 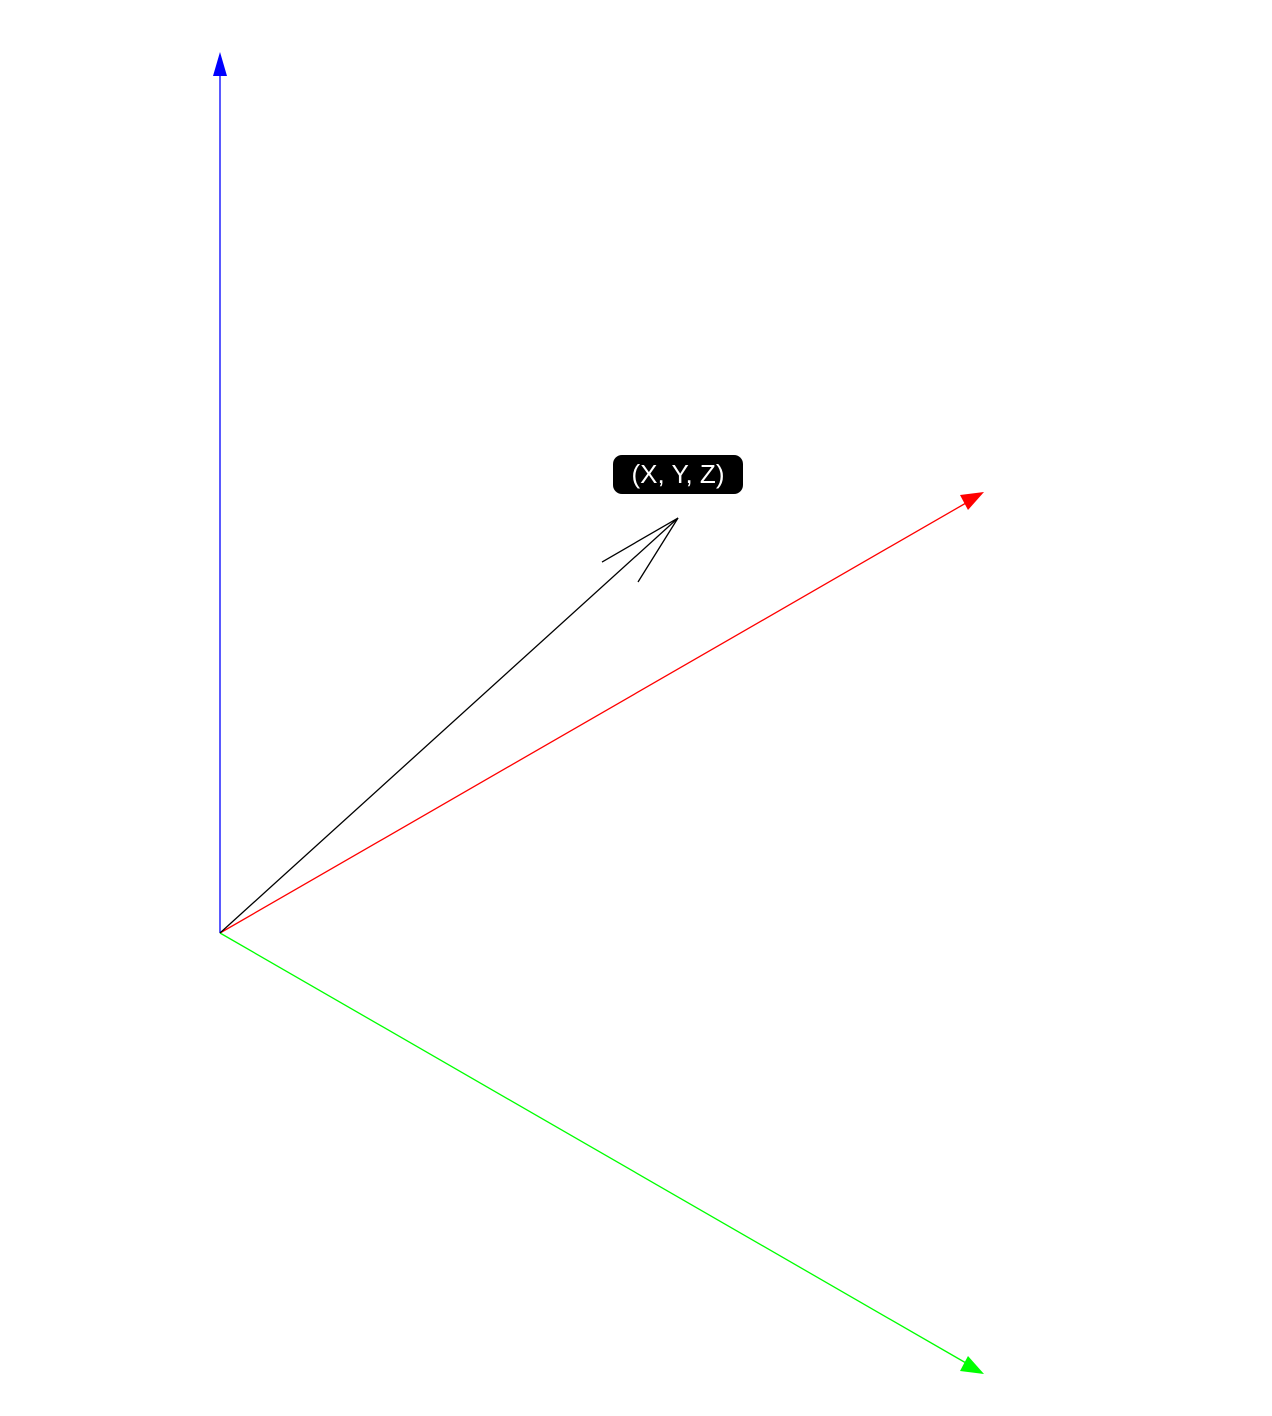 I want to click on point-label: (X, Y, Z), so click(x=678, y=474).